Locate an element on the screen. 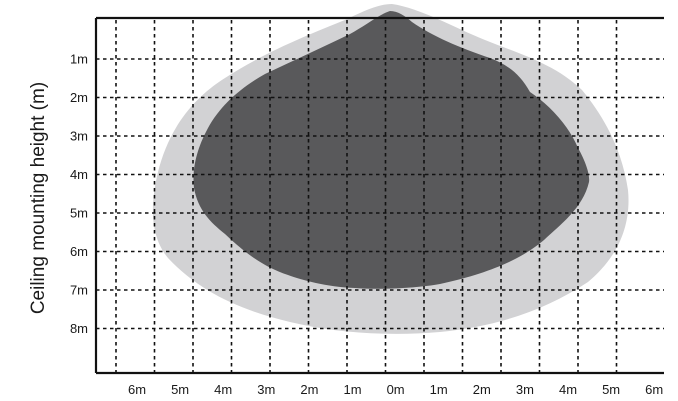 The height and width of the screenshot is (401, 678). y-tick-label: 4m is located at coordinates (79, 174).